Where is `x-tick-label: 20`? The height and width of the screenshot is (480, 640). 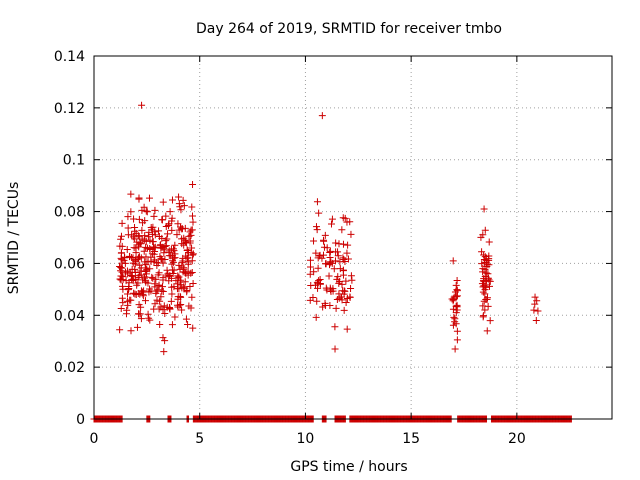 x-tick-label: 20 is located at coordinates (517, 439).